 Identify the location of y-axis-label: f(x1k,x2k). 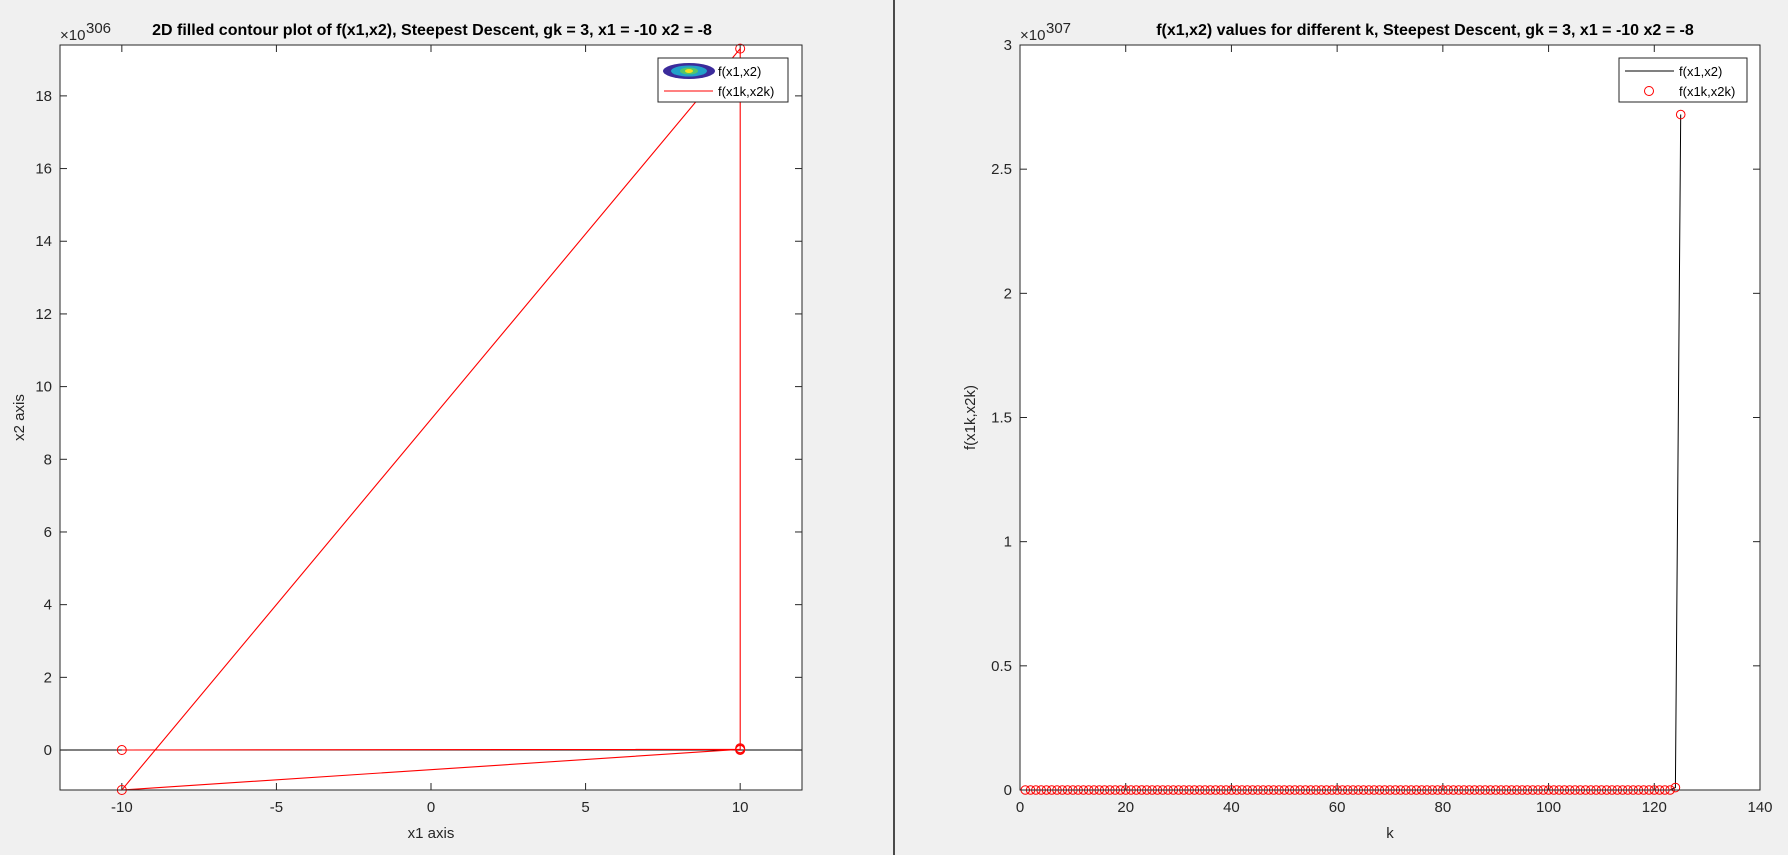
(970, 417).